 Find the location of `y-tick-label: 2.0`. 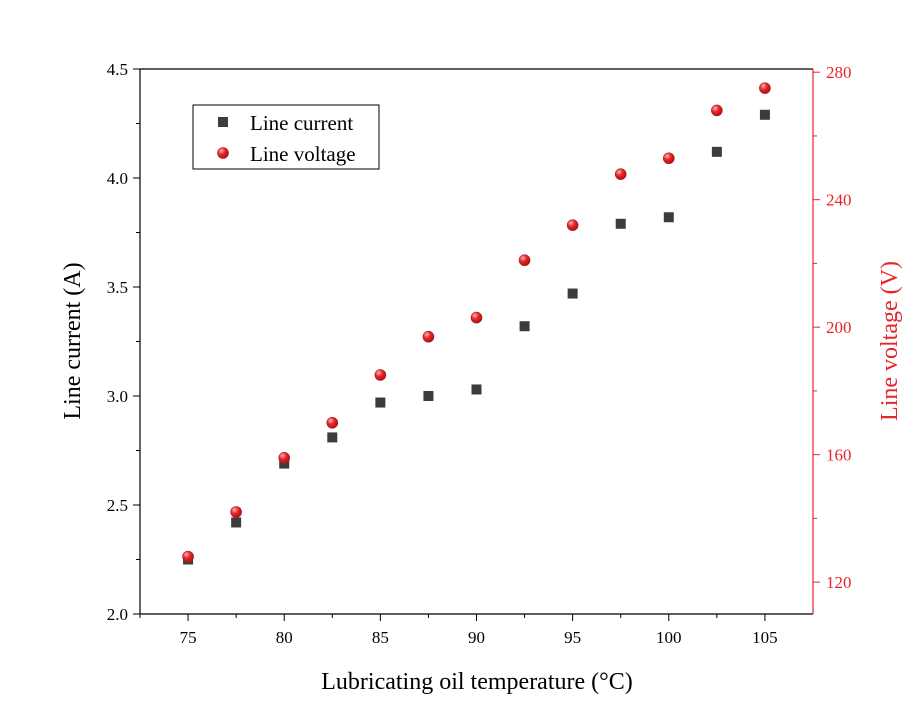

y-tick-label: 2.0 is located at coordinates (117, 614).